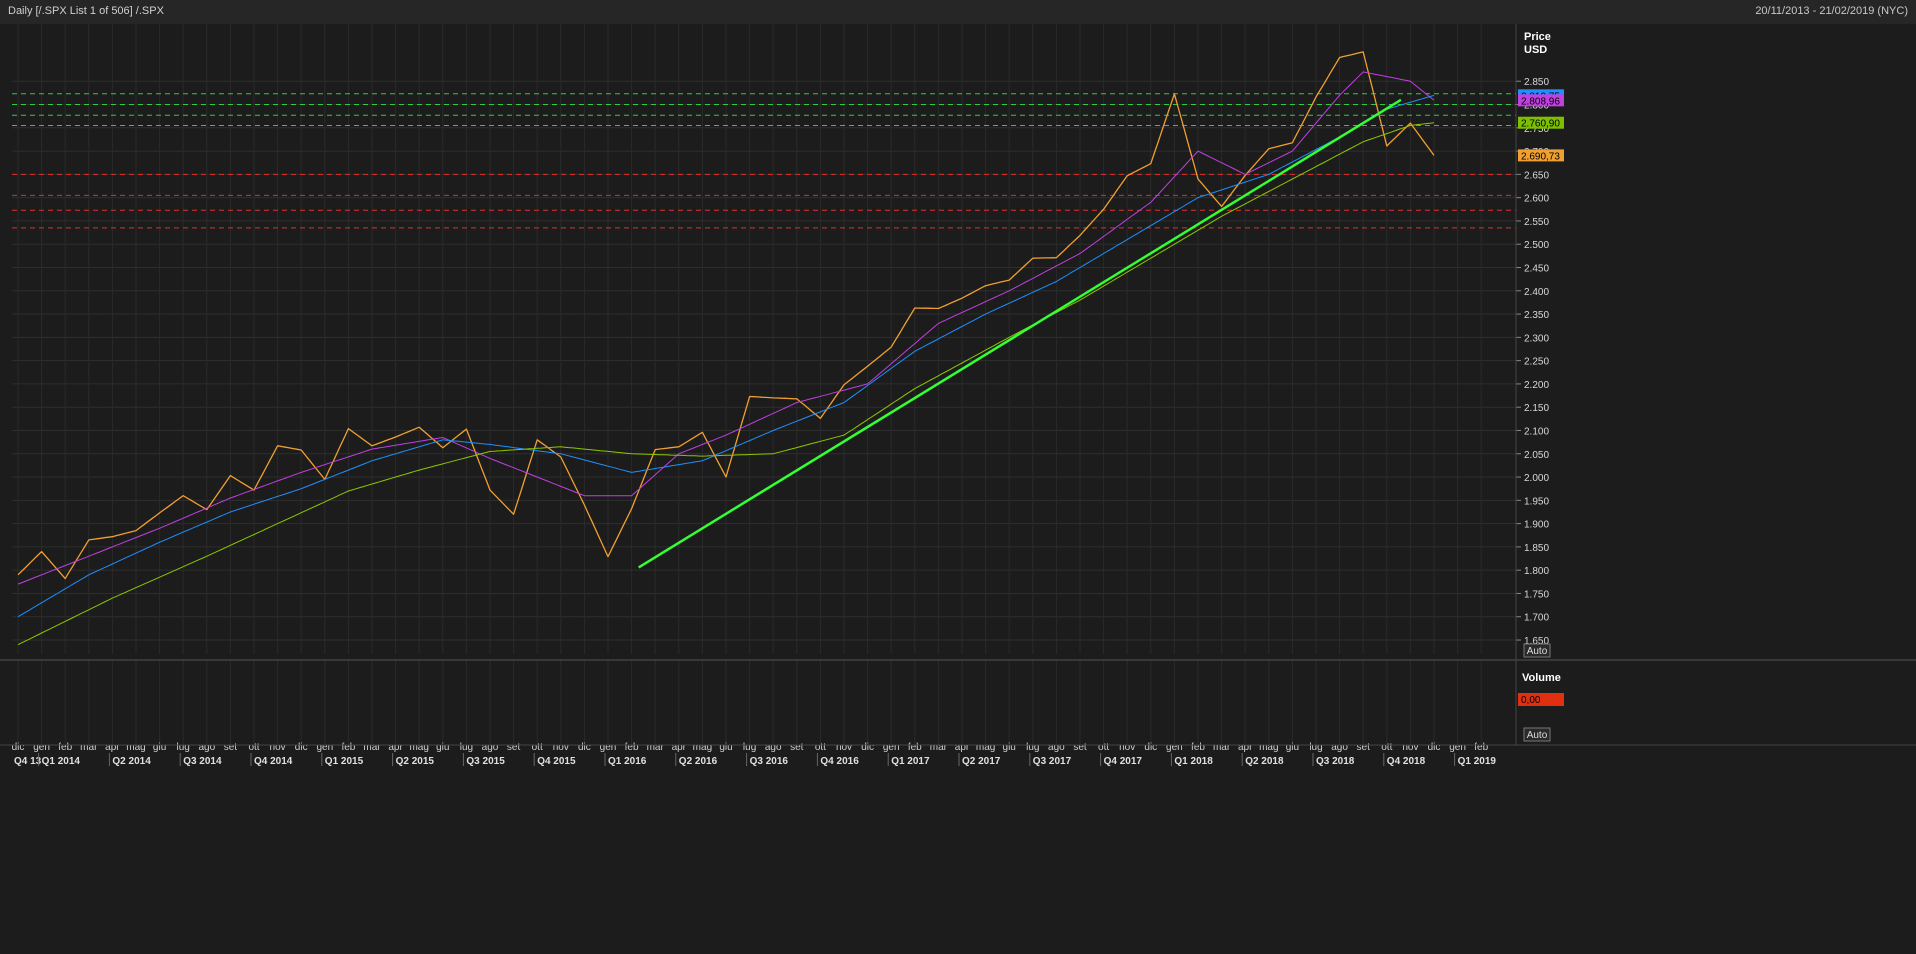  I want to click on quarter-label-1: Q1 2014, so click(61, 761).